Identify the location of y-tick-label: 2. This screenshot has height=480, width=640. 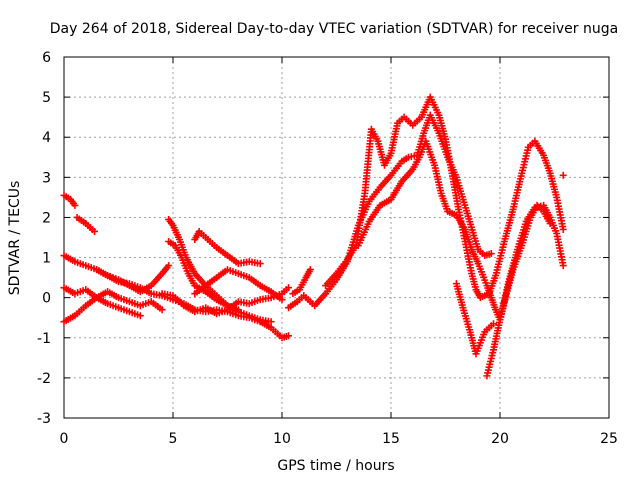
(46, 218).